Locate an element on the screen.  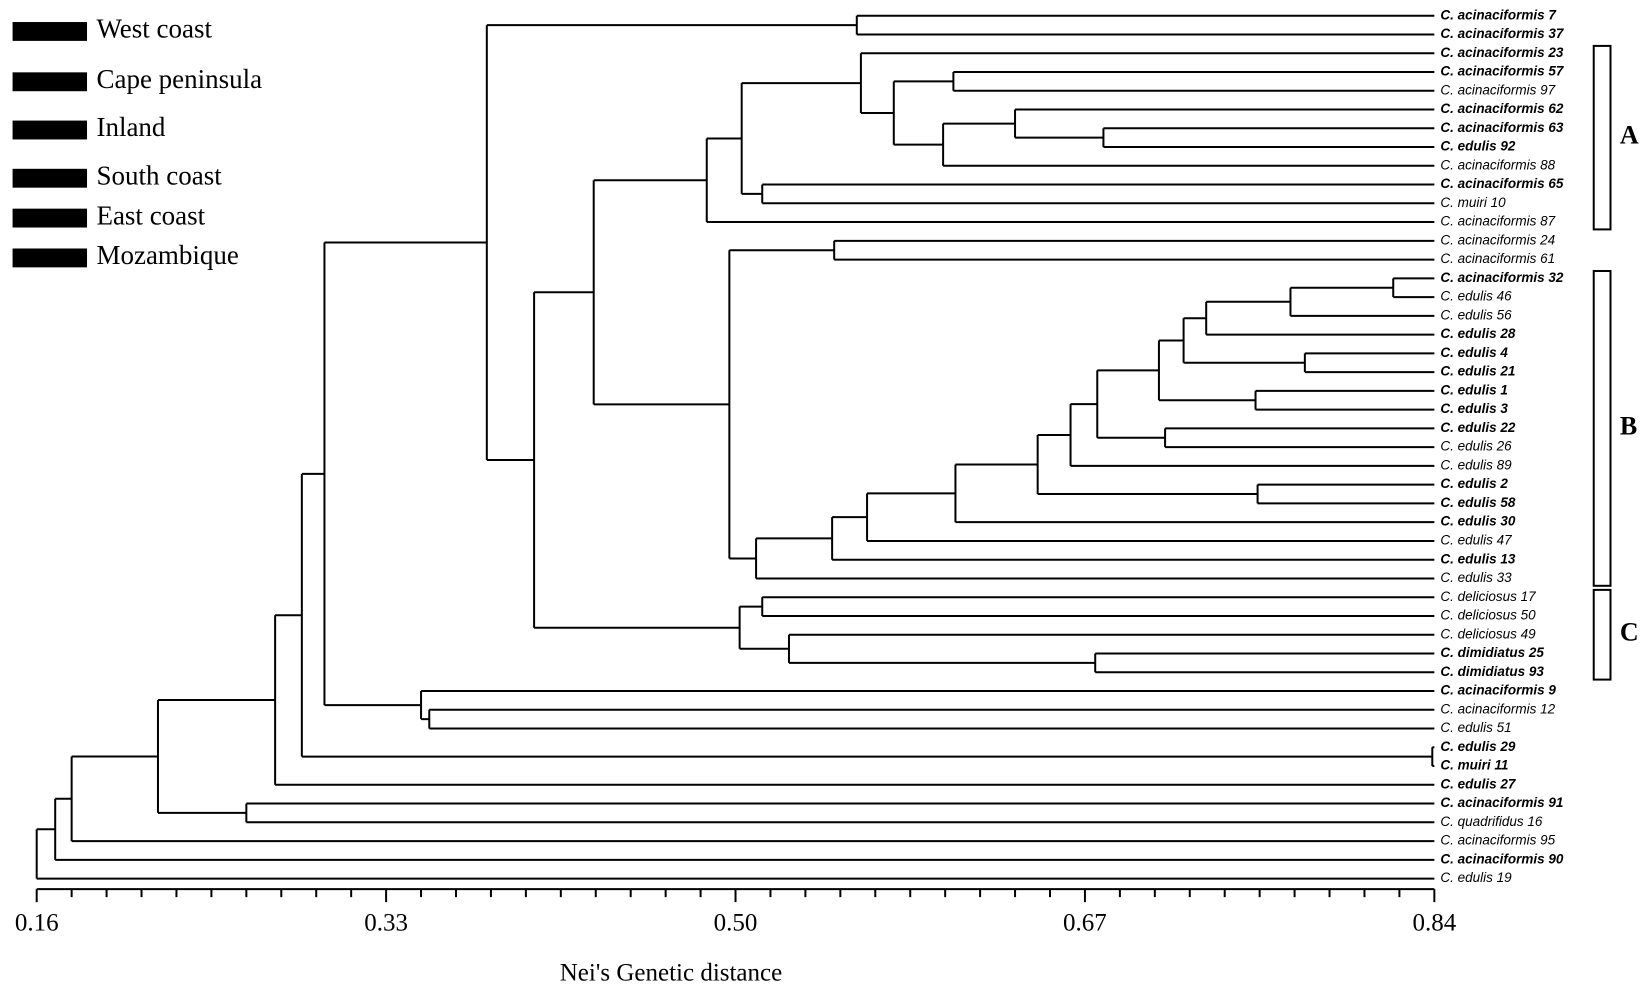
leaf-label: C. edulis 3 is located at coordinates (1474, 408).